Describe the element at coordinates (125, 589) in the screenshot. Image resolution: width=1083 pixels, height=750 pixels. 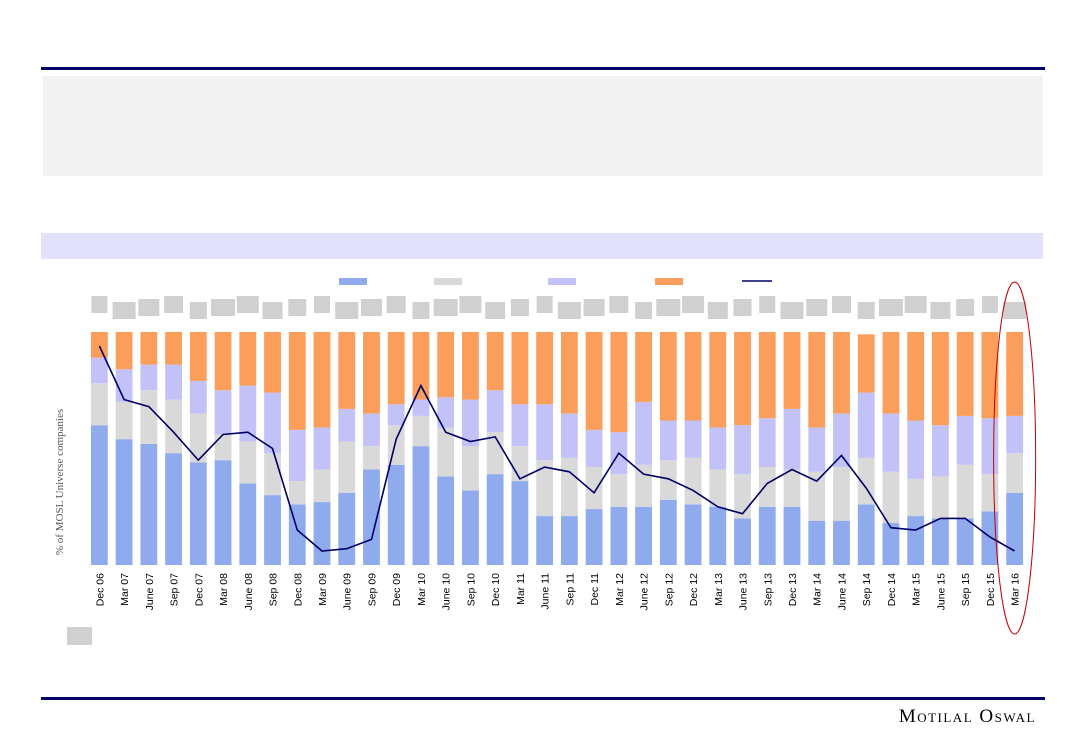
I see `x-tick-label-1: Mar 07` at that location.